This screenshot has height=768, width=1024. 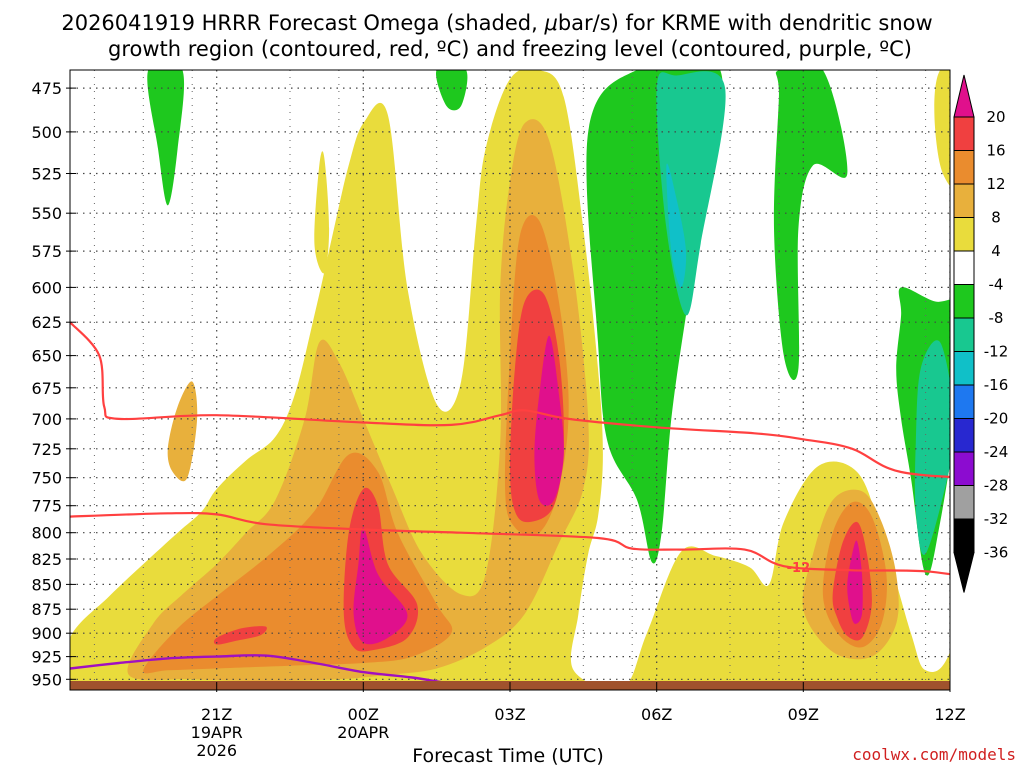 I want to click on x-tick-date-label: 20APR, so click(x=363, y=732).